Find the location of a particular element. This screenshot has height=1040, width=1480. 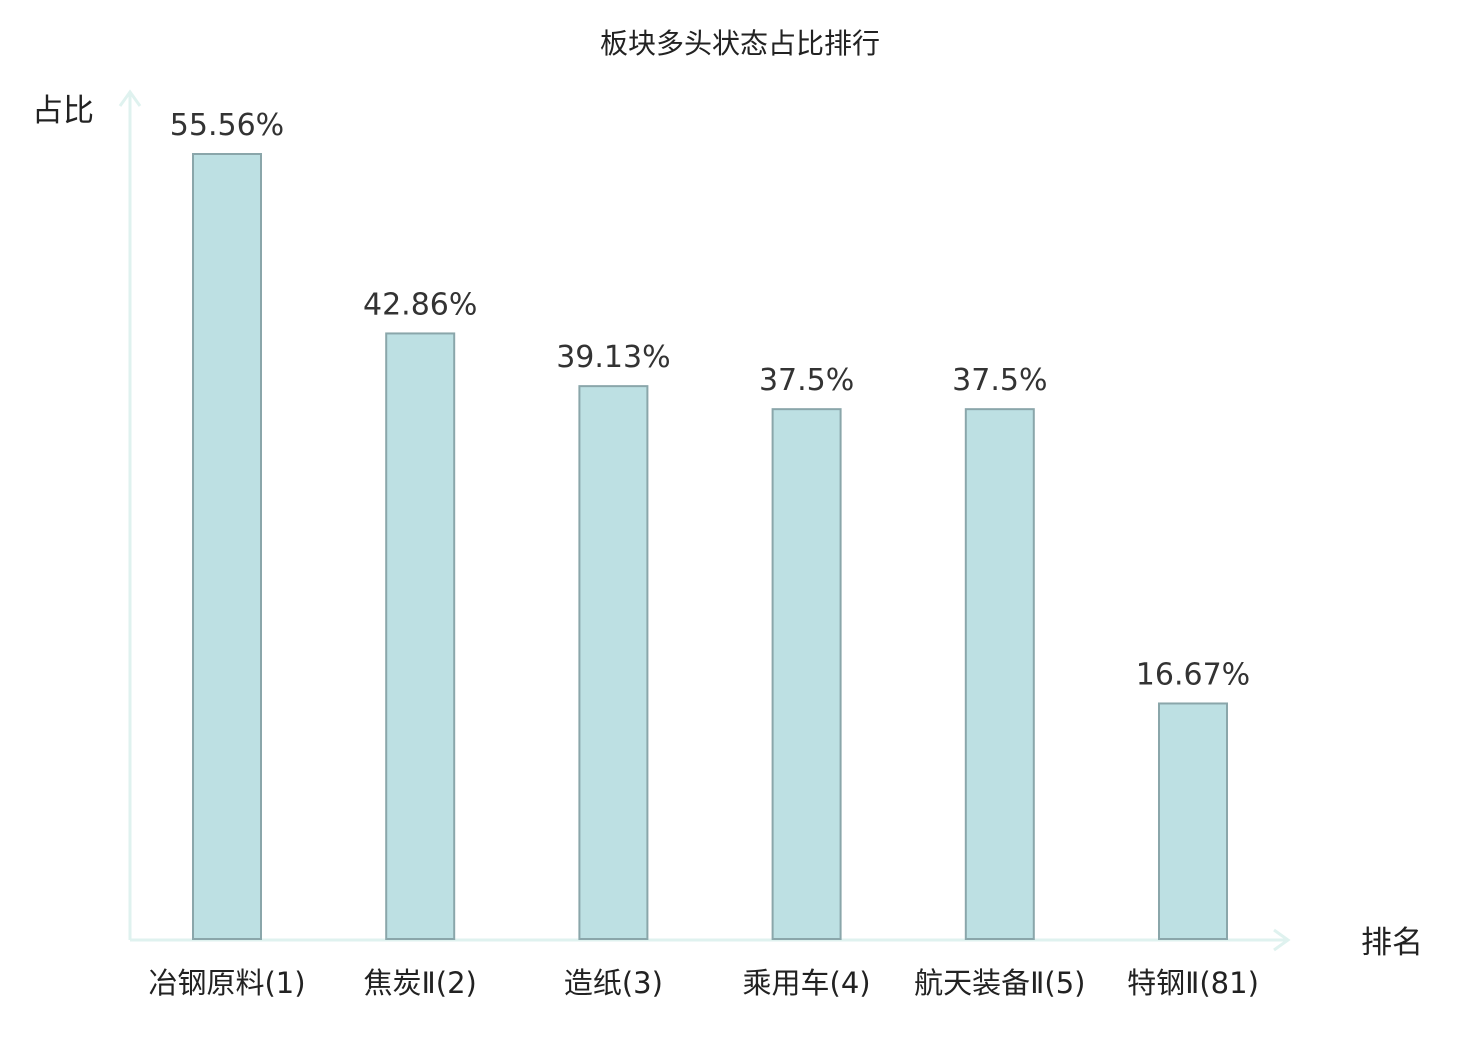

category-label-3: 造纸(3) is located at coordinates (613, 983).